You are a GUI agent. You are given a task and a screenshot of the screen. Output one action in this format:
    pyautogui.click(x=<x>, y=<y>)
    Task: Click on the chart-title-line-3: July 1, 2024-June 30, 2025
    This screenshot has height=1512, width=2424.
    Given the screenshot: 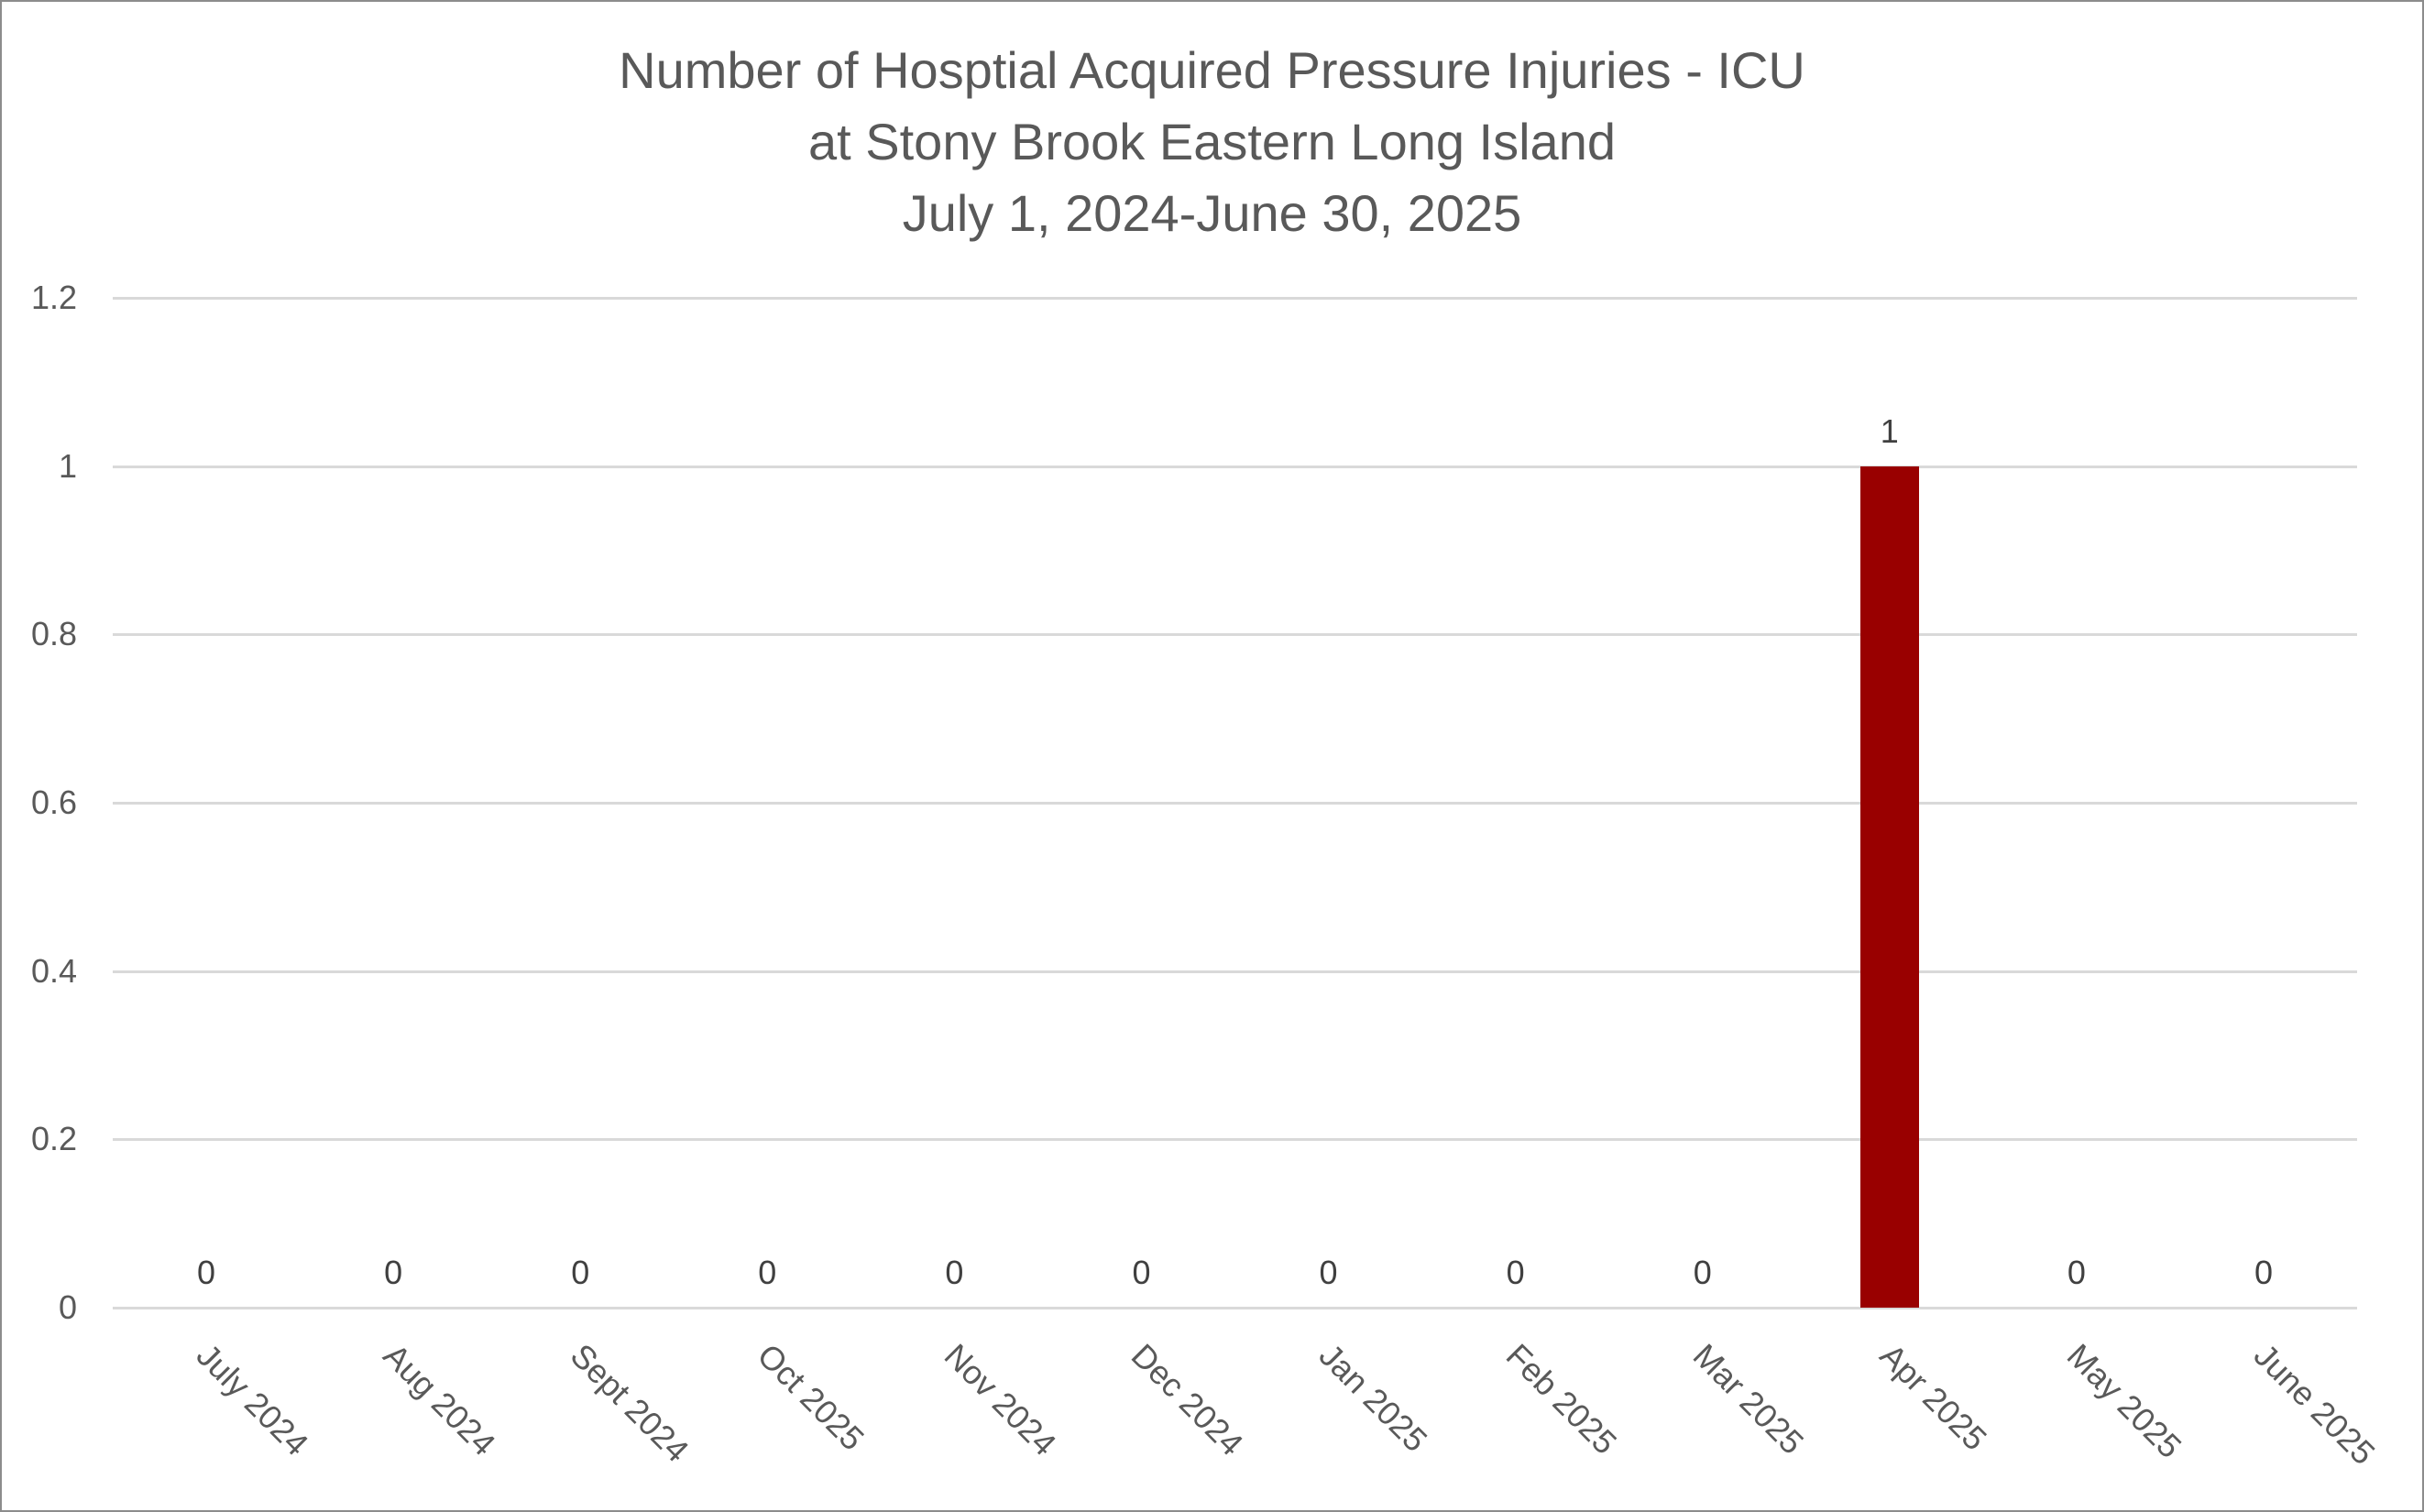 What is the action you would take?
    pyautogui.click(x=1212, y=213)
    